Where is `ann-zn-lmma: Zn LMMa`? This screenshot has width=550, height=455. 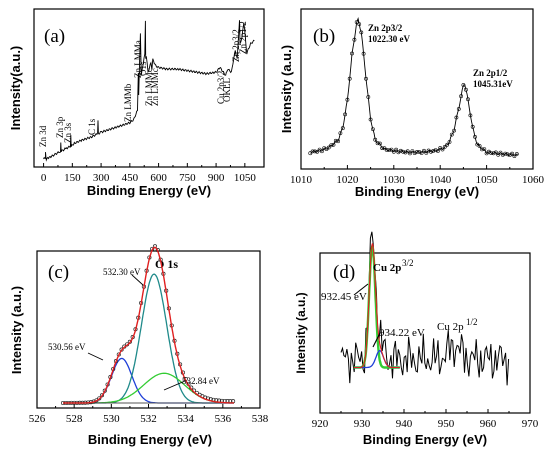 ann-zn-lmma: Zn LMMa is located at coordinates (138, 59).